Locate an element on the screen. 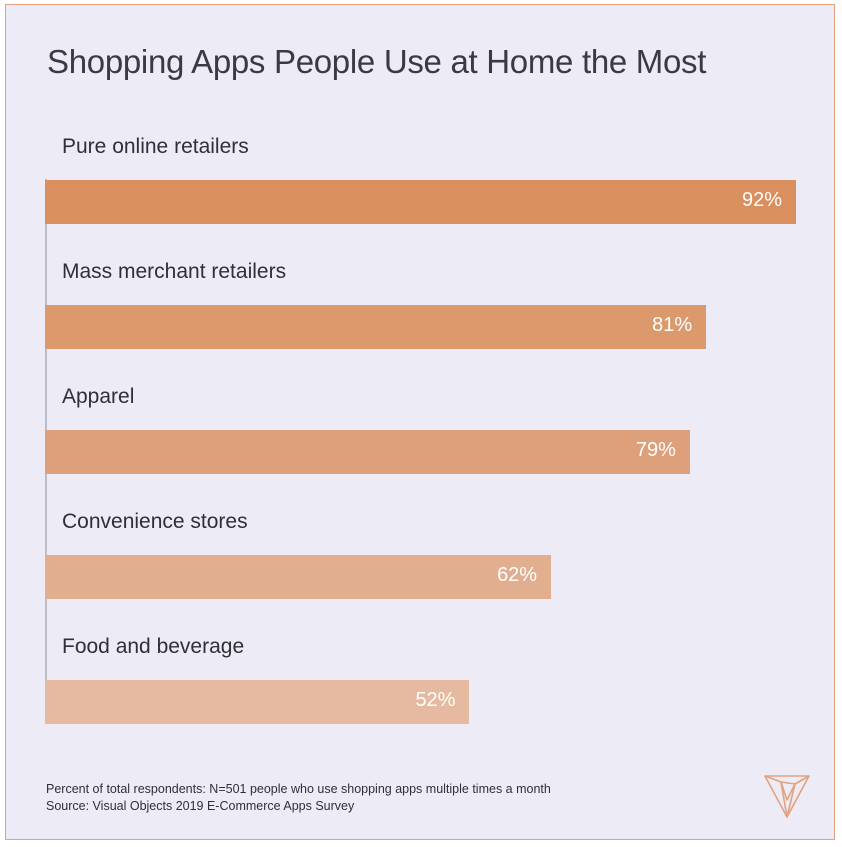 This screenshot has width=842, height=847. visual-objects-logo-icon is located at coordinates (787, 796).